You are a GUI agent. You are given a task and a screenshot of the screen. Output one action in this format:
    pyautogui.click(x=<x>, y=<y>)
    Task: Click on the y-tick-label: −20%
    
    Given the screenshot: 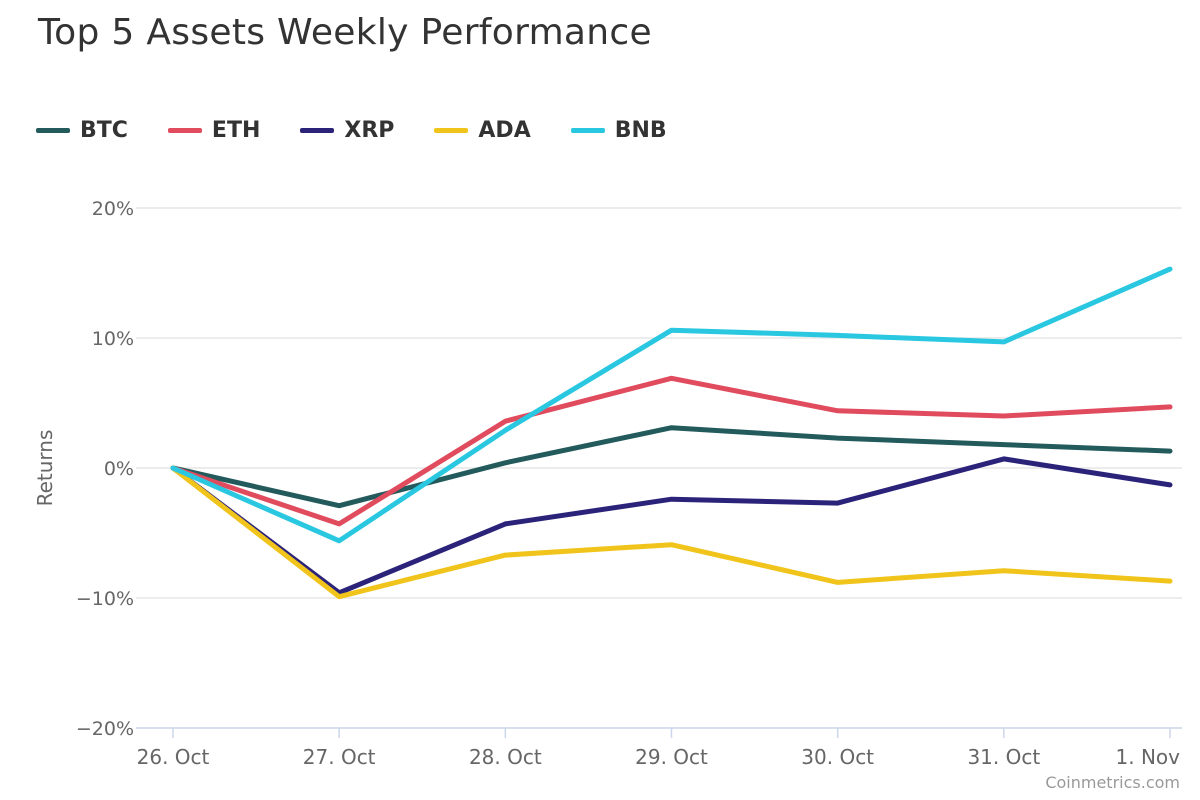 What is the action you would take?
    pyautogui.click(x=105, y=729)
    